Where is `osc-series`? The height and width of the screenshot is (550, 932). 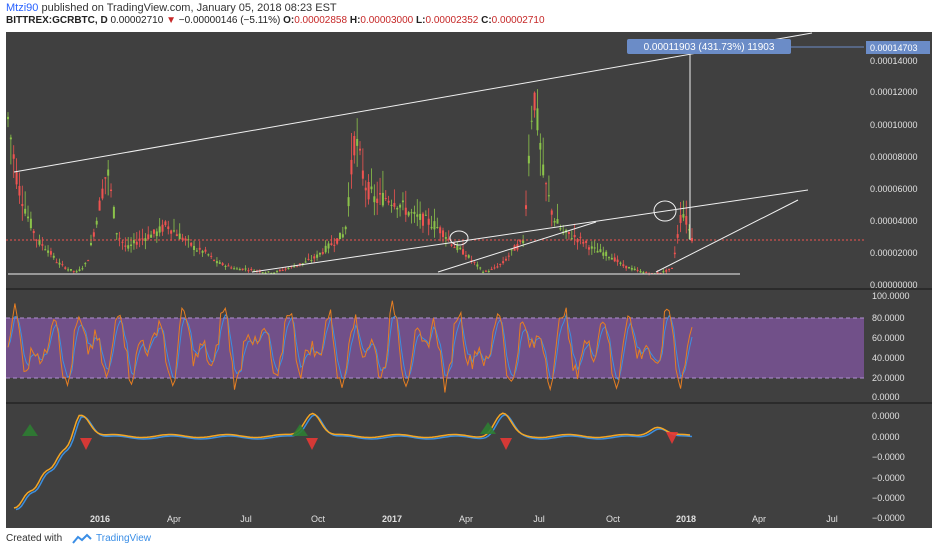 osc-series is located at coordinates (353, 461).